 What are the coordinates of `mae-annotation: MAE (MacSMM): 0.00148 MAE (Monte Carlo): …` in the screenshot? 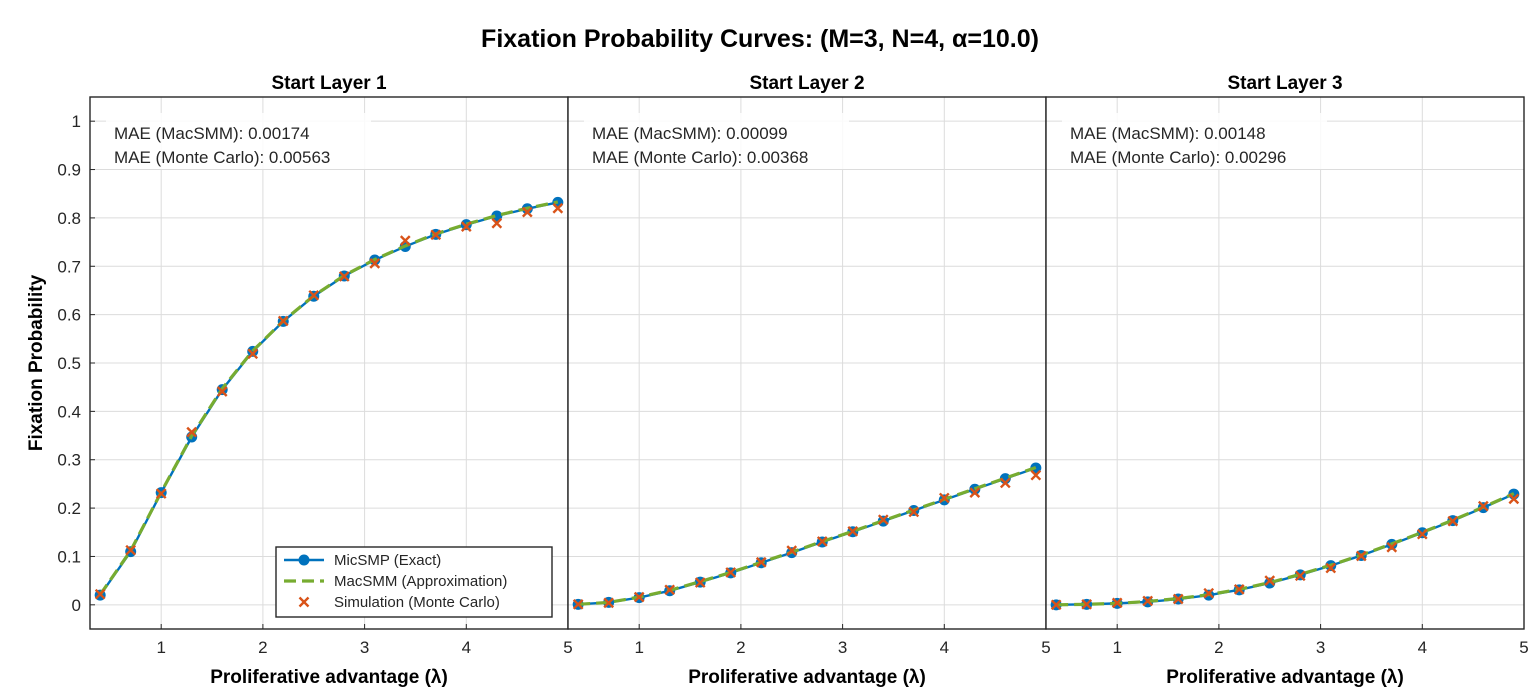 It's located at (1194, 141).